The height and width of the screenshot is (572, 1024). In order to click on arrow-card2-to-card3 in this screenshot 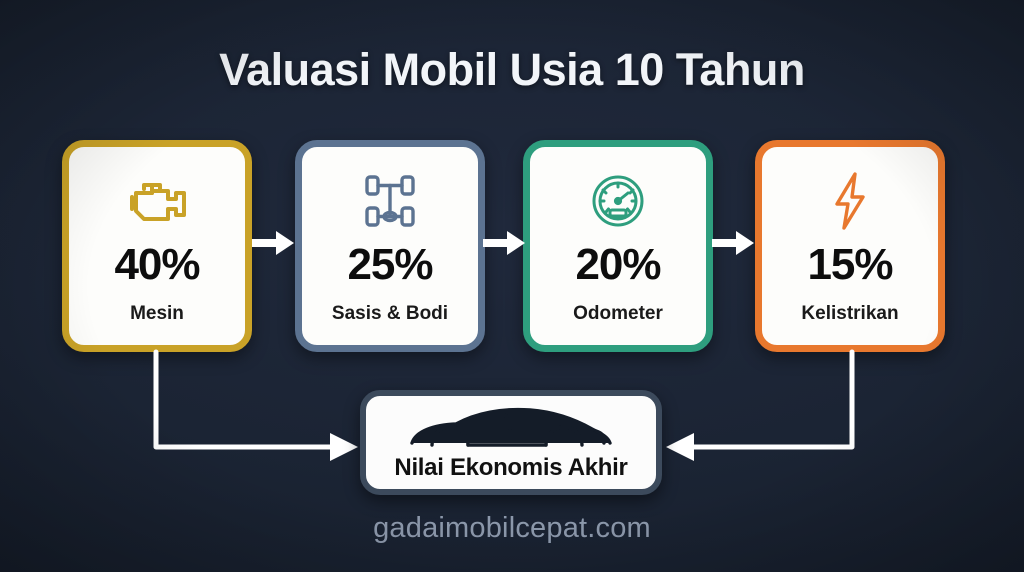, I will do `click(505, 243)`.